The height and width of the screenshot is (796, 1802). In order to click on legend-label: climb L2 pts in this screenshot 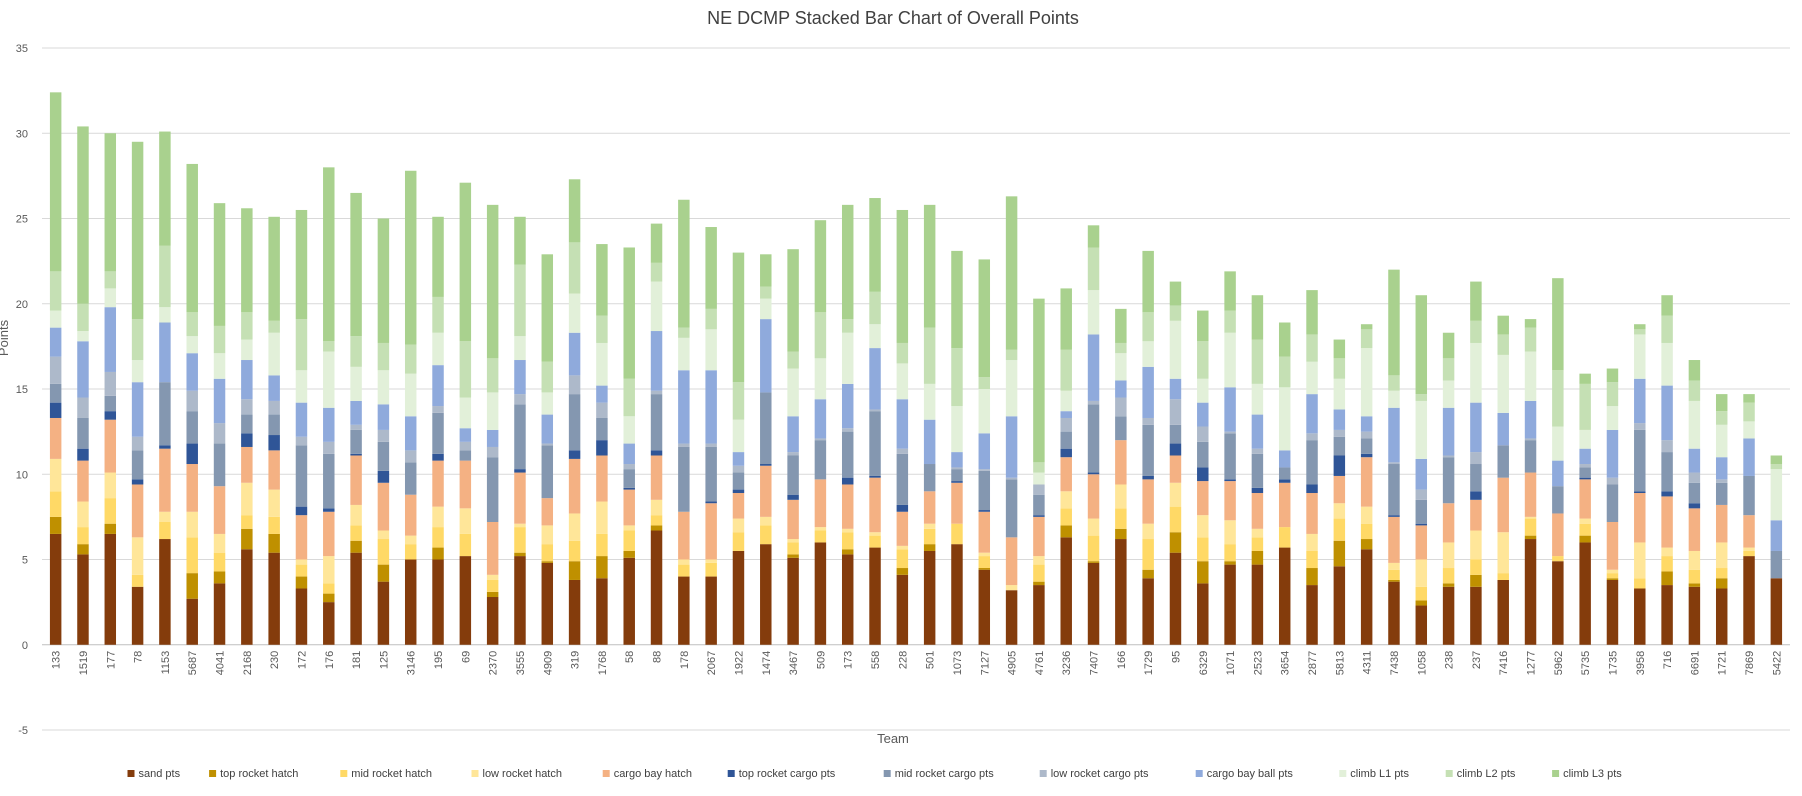, I will do `click(1486, 774)`.